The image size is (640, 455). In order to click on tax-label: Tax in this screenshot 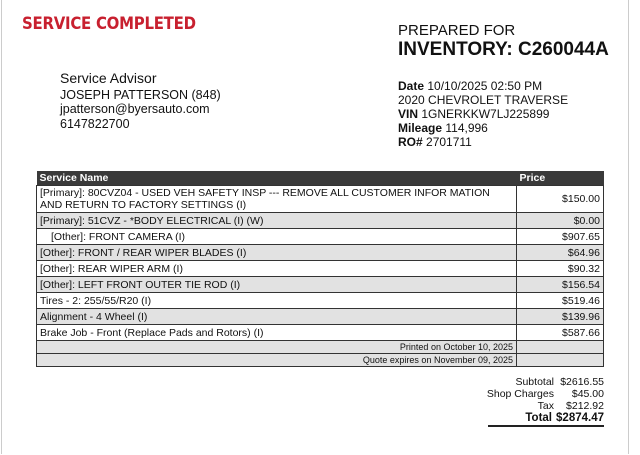, I will do `click(545, 406)`.